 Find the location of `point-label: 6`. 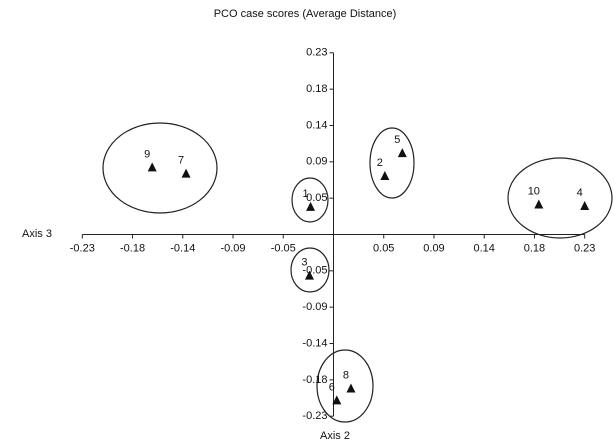

point-label: 6 is located at coordinates (332, 387).